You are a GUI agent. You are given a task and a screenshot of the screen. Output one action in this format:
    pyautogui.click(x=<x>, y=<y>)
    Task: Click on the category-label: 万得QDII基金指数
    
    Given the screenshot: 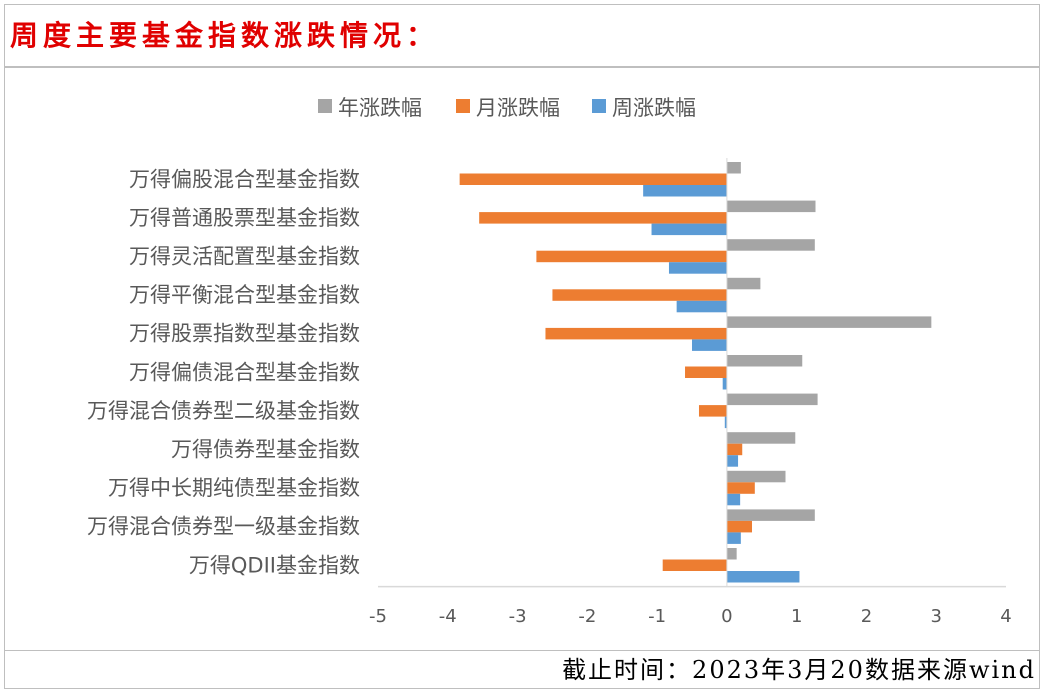 What is the action you would take?
    pyautogui.click(x=274, y=565)
    